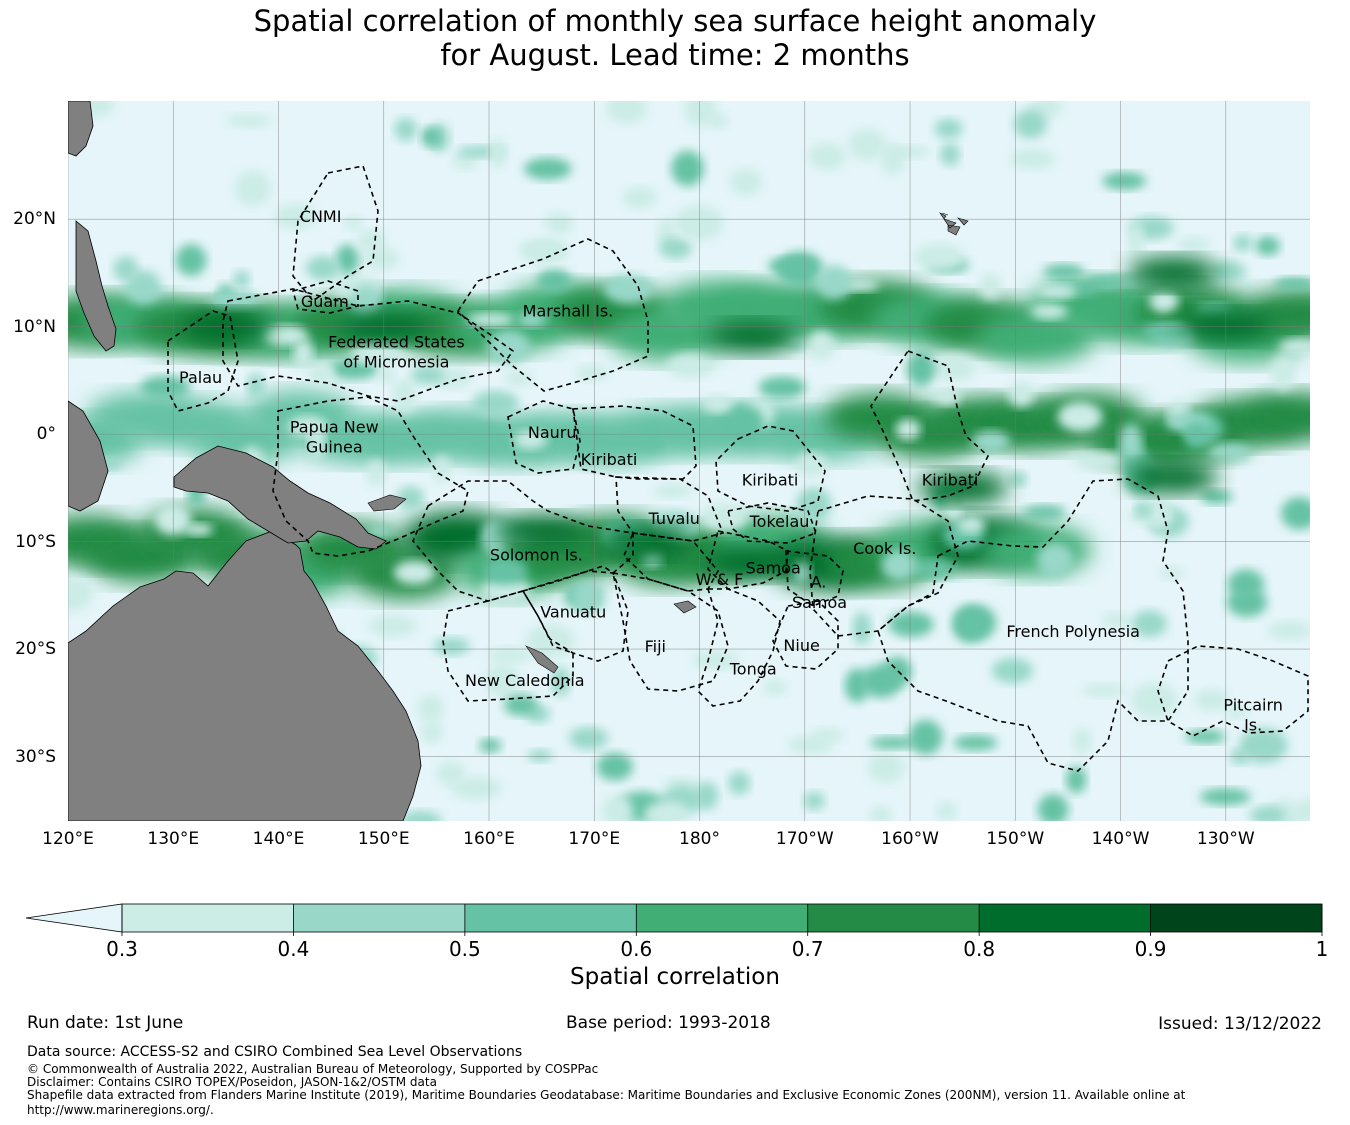 The width and height of the screenshot is (1350, 1125). What do you see at coordinates (753, 668) in the screenshot?
I see `region-label: Tonga` at bounding box center [753, 668].